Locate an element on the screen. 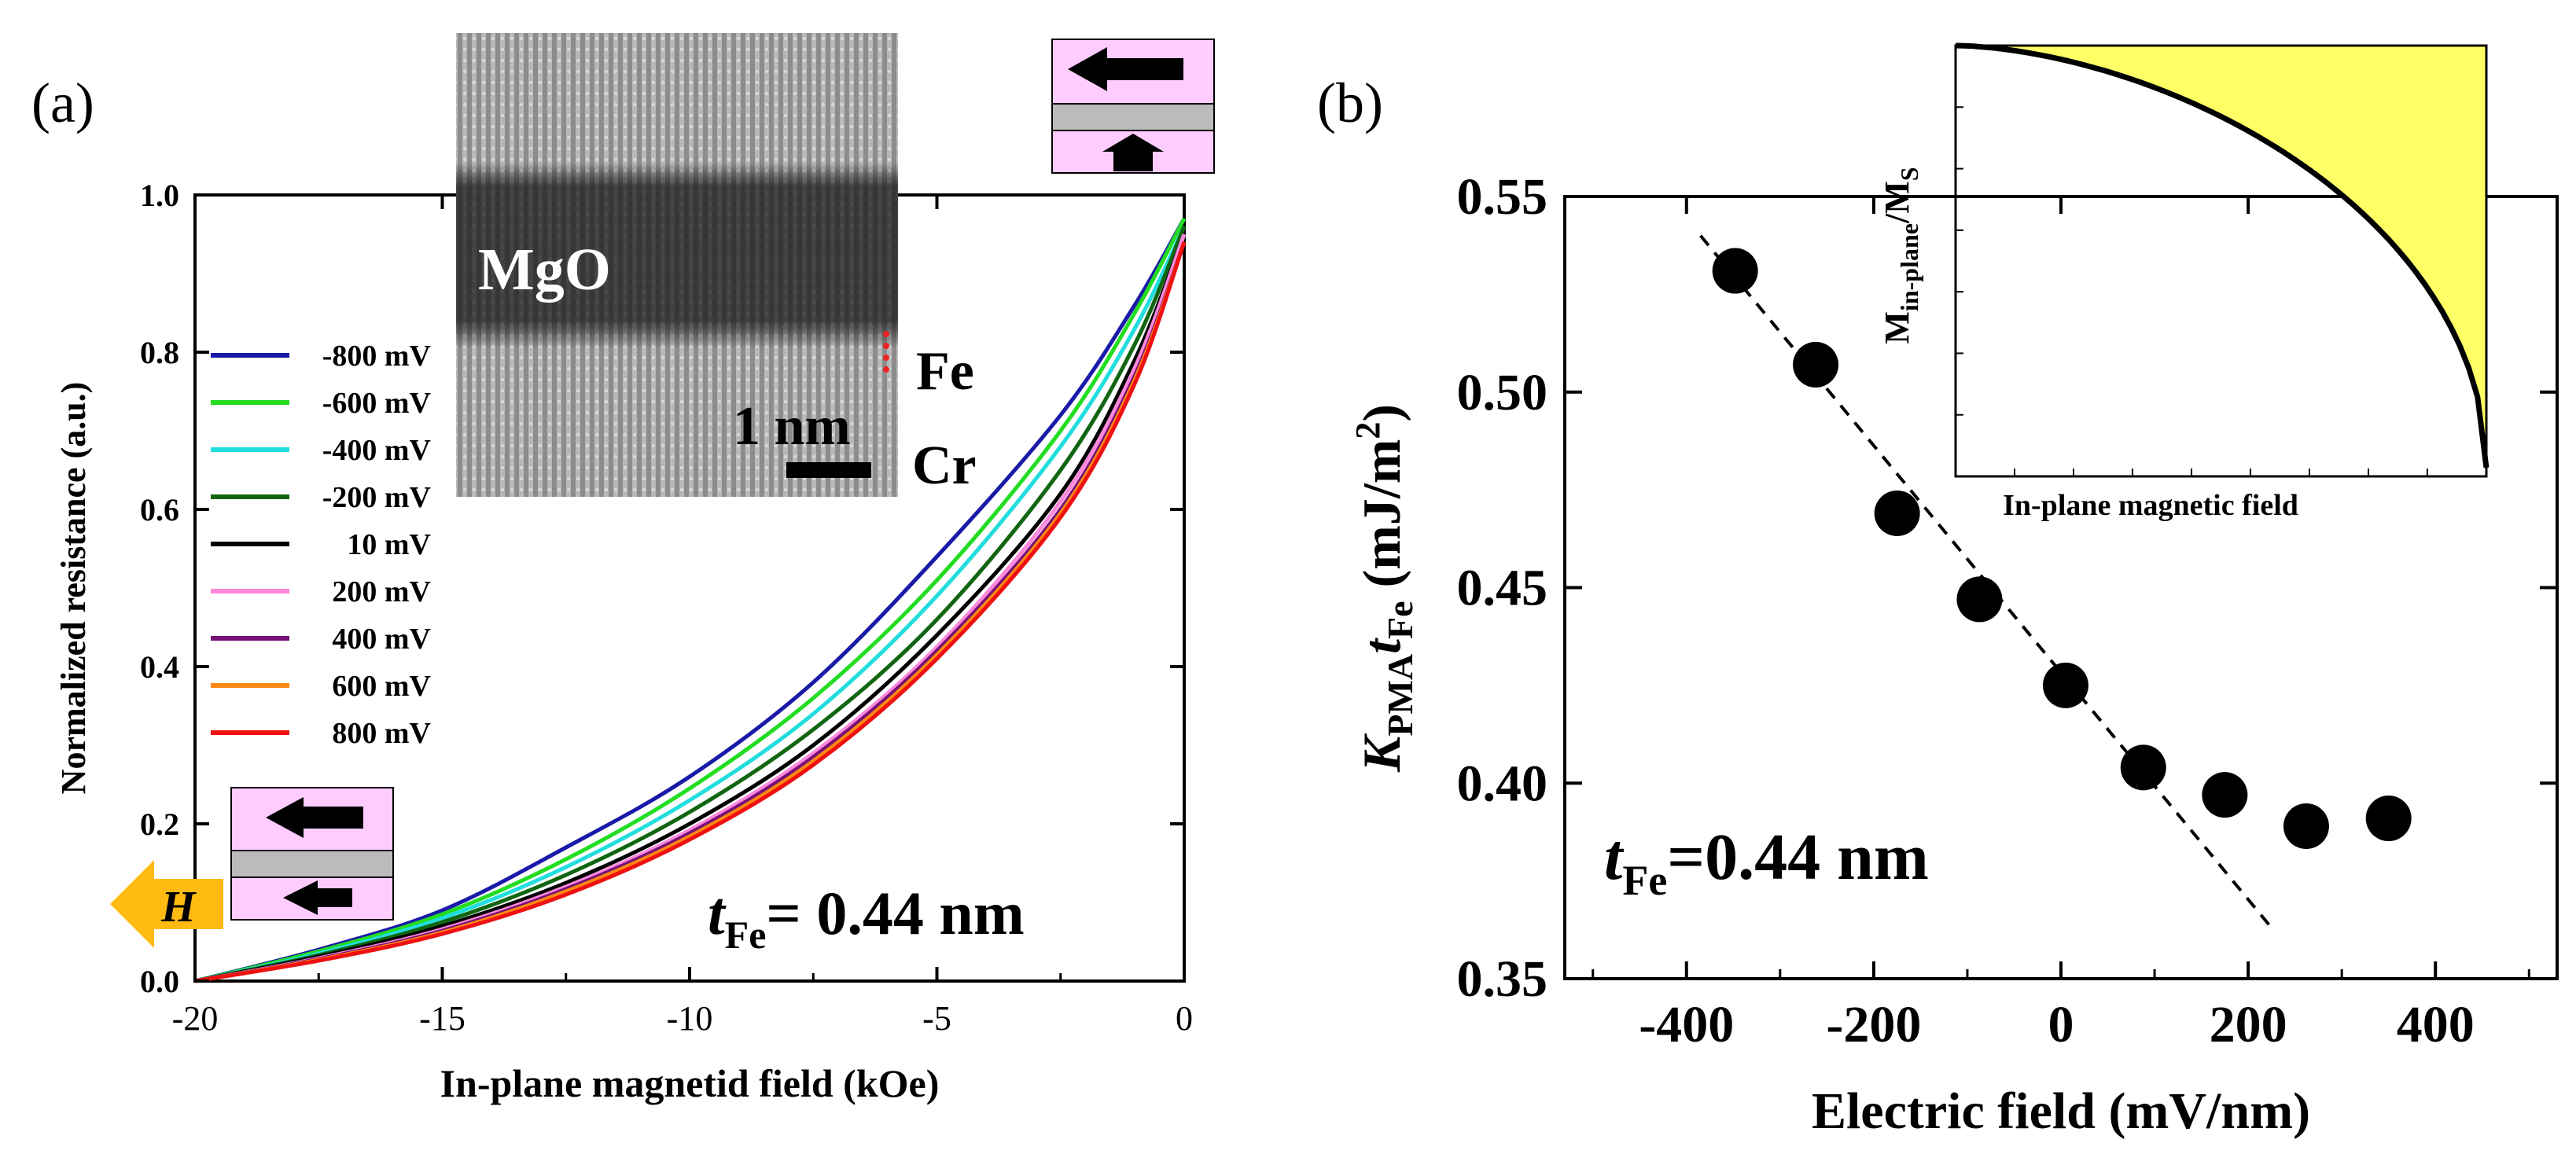  legend-label: -400 mV is located at coordinates (377, 451).